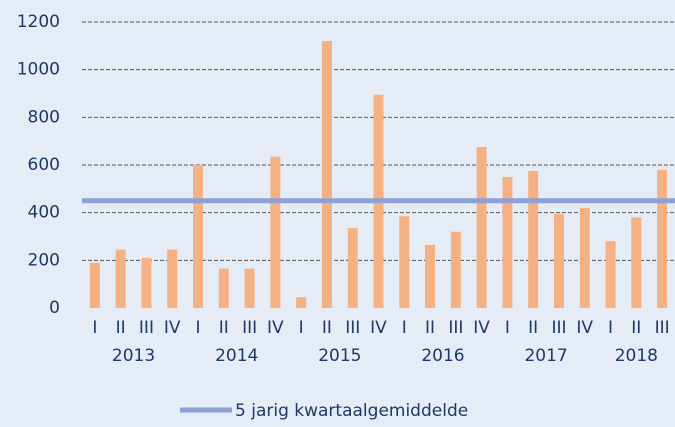  I want to click on y-tick-label: 400, so click(44, 213).